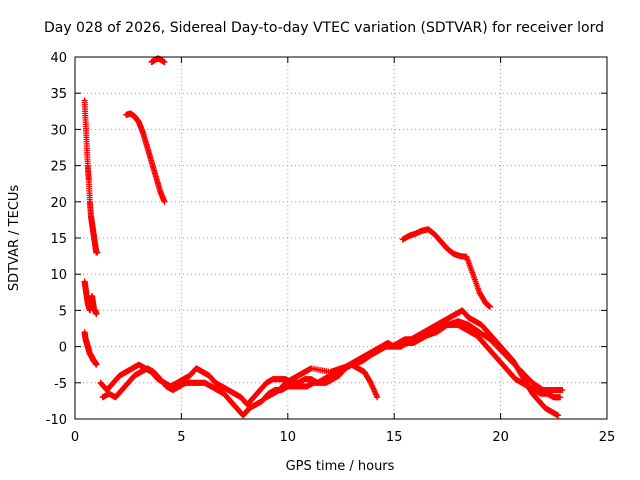 The width and height of the screenshot is (640, 480). I want to click on x-tick-label: 15, so click(394, 437).